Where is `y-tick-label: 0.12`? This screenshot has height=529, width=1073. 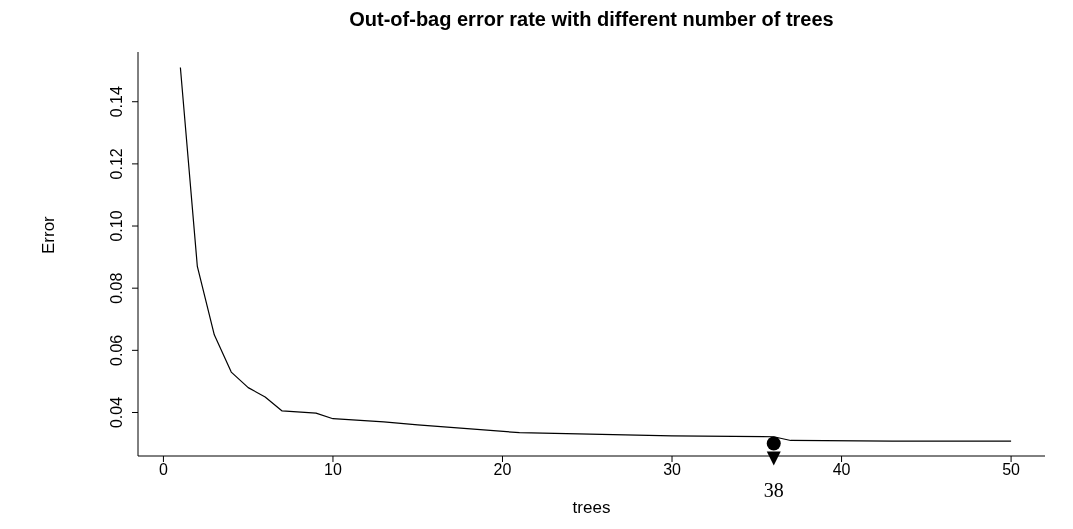
y-tick-label: 0.12 is located at coordinates (116, 164).